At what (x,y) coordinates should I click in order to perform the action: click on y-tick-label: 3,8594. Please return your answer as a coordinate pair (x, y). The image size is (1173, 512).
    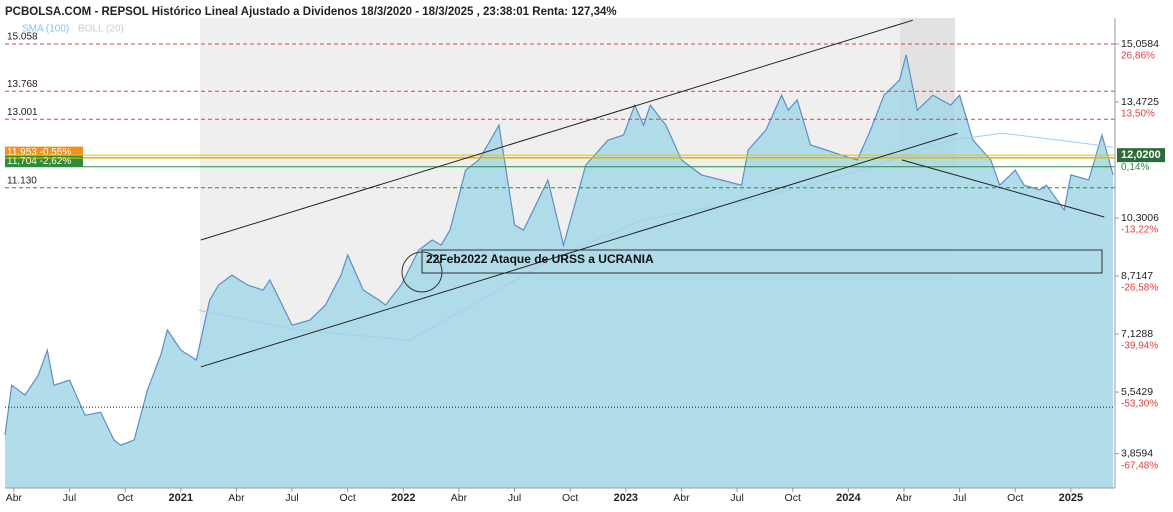
    Looking at the image, I should click on (1137, 453).